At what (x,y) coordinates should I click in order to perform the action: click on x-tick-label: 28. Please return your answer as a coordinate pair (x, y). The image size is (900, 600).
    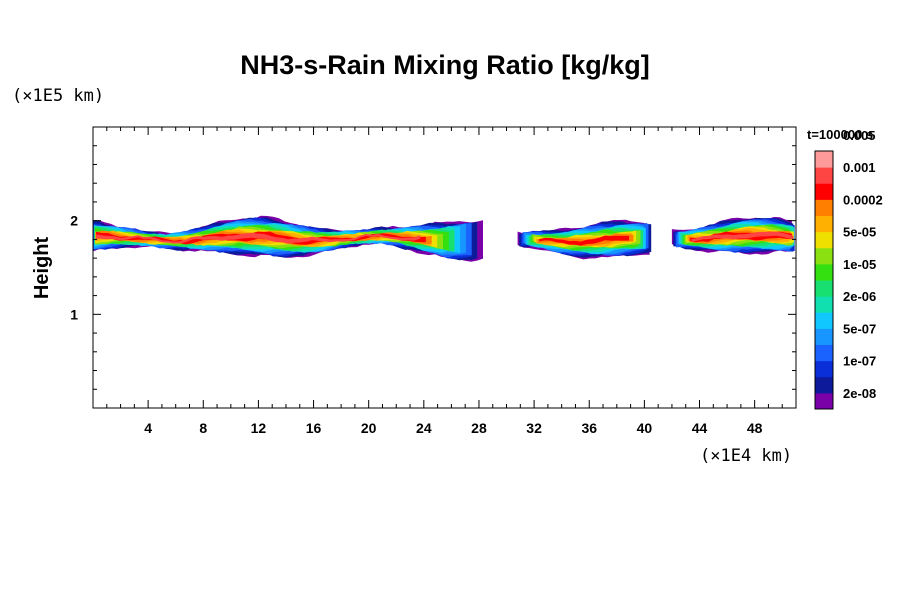
    Looking at the image, I should click on (479, 428).